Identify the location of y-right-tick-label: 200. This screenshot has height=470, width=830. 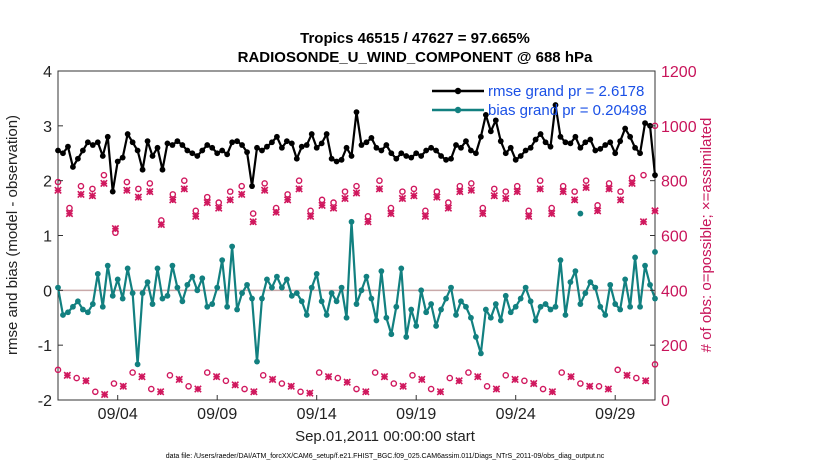
(674, 346).